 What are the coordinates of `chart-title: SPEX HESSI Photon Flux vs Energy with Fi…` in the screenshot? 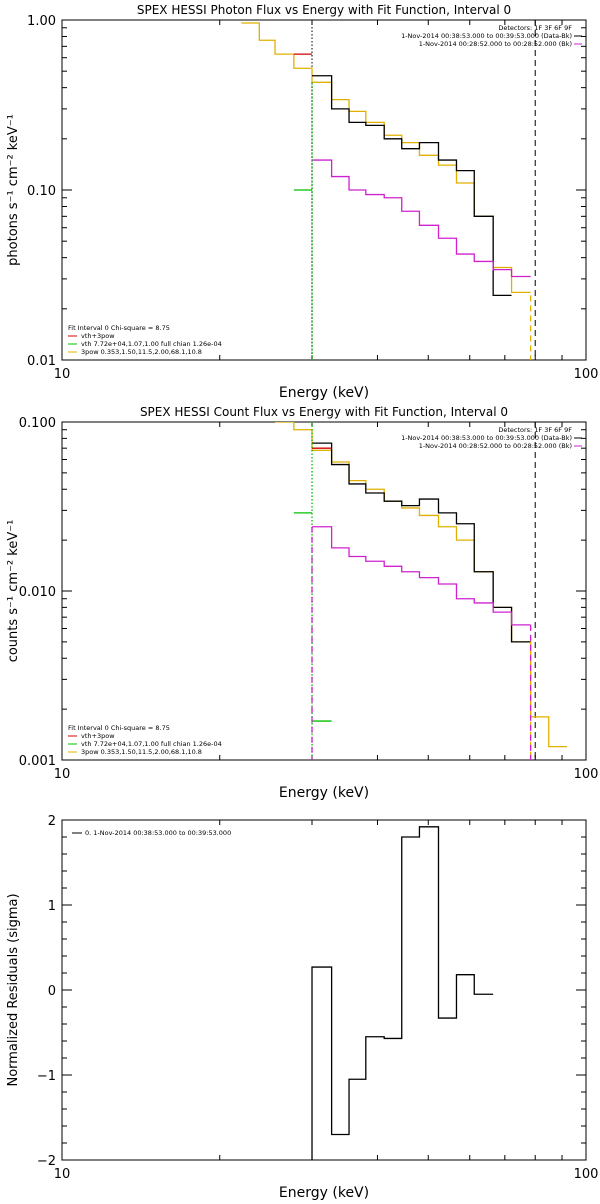 It's located at (324, 10).